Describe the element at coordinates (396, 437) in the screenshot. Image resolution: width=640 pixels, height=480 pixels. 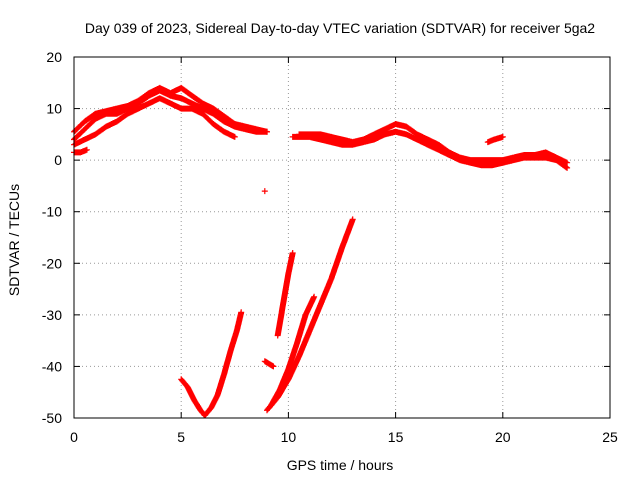
I see `x-tick-label: 15` at that location.